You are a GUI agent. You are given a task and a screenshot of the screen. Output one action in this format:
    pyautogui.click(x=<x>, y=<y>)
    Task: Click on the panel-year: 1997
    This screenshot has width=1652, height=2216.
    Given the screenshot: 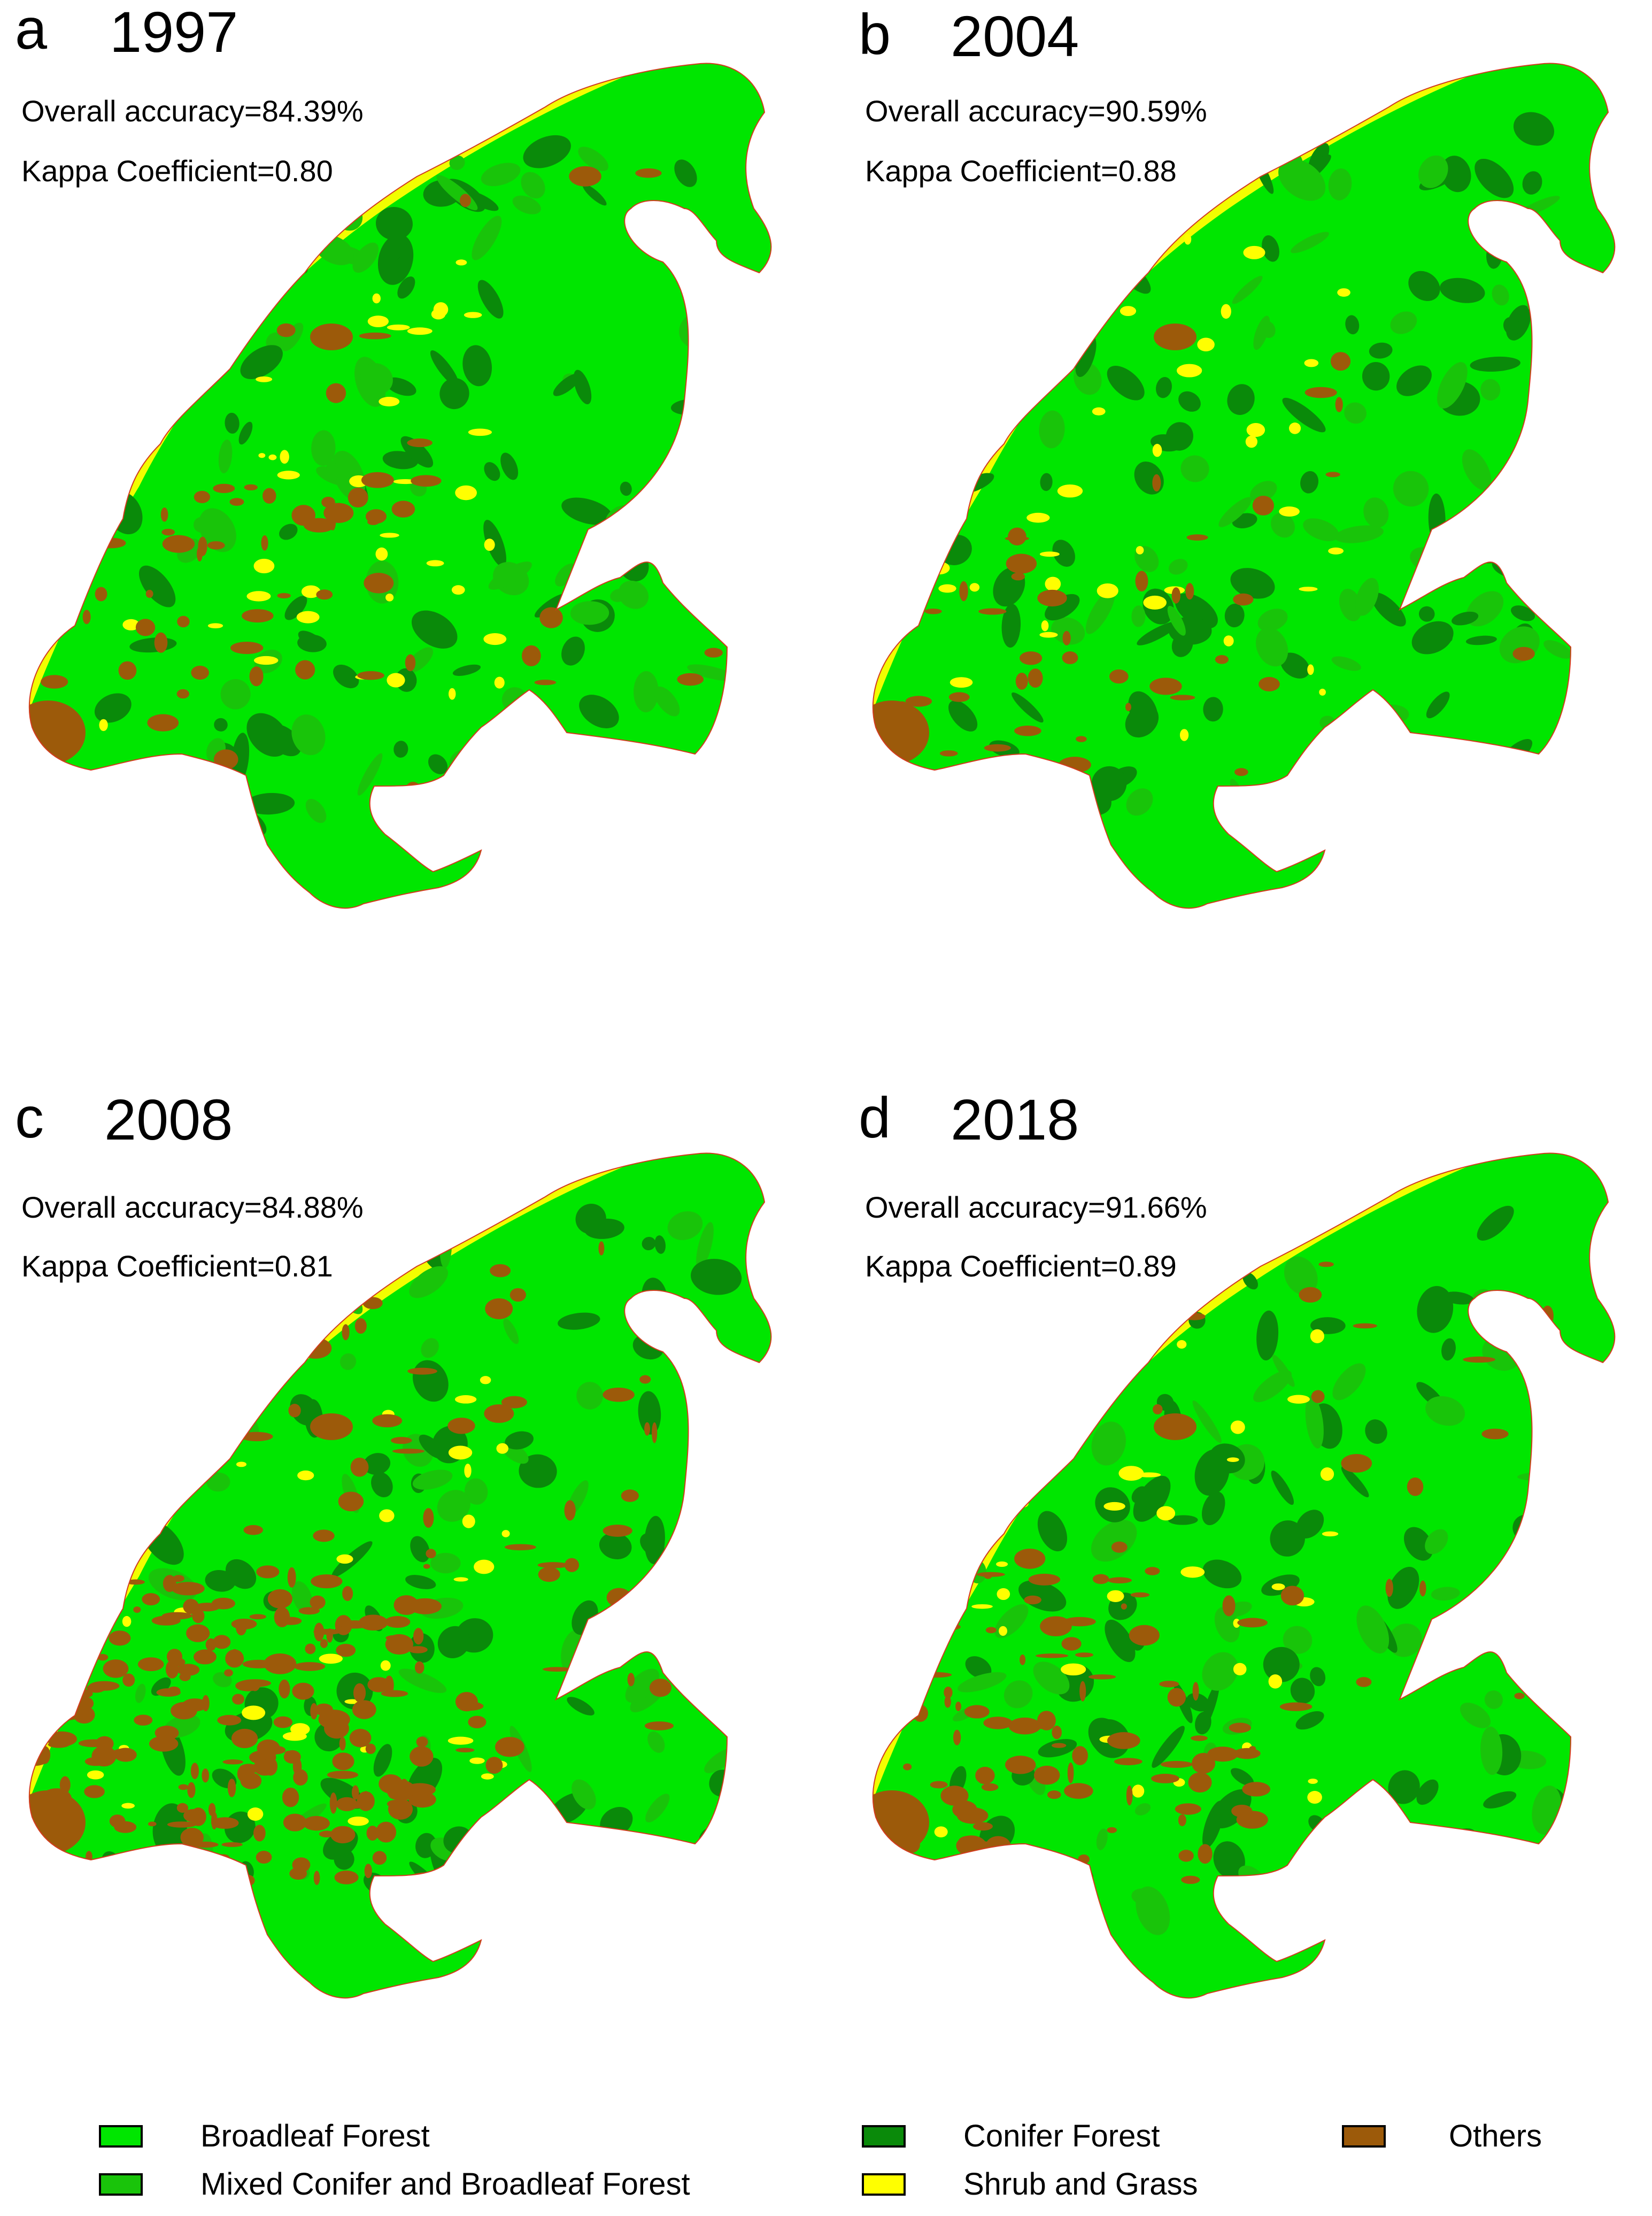 What is the action you would take?
    pyautogui.click(x=174, y=32)
    